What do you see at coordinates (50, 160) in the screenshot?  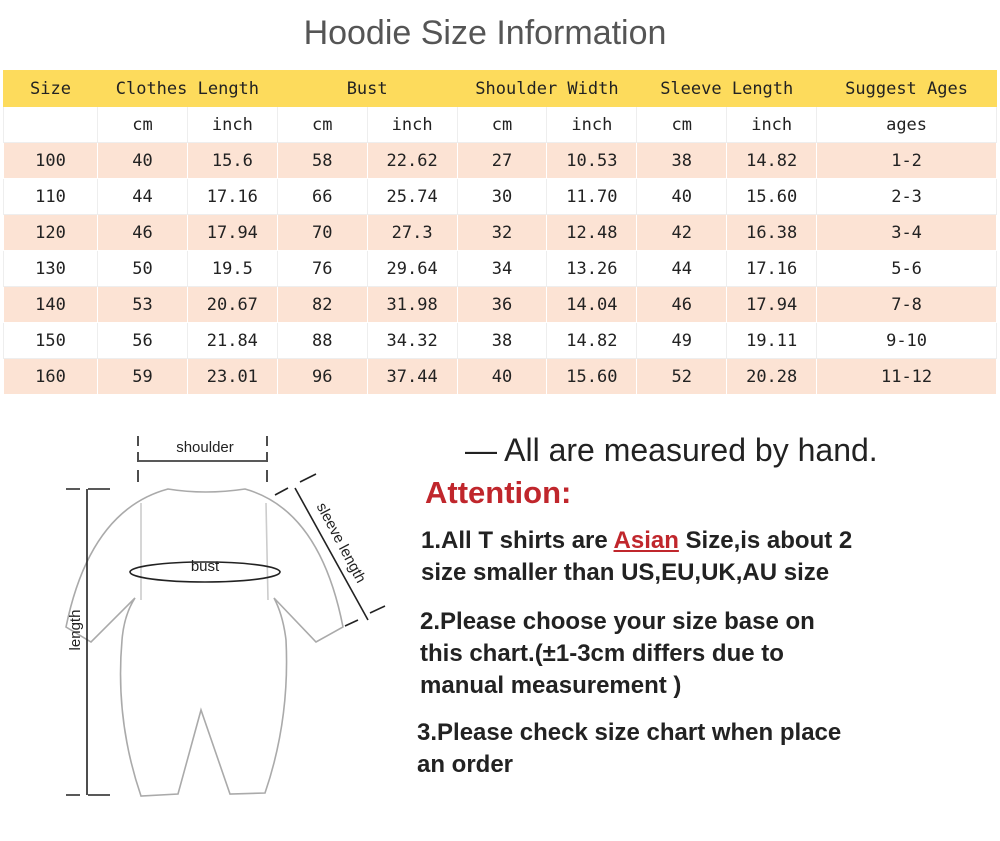 I see `table-cell: 100` at bounding box center [50, 160].